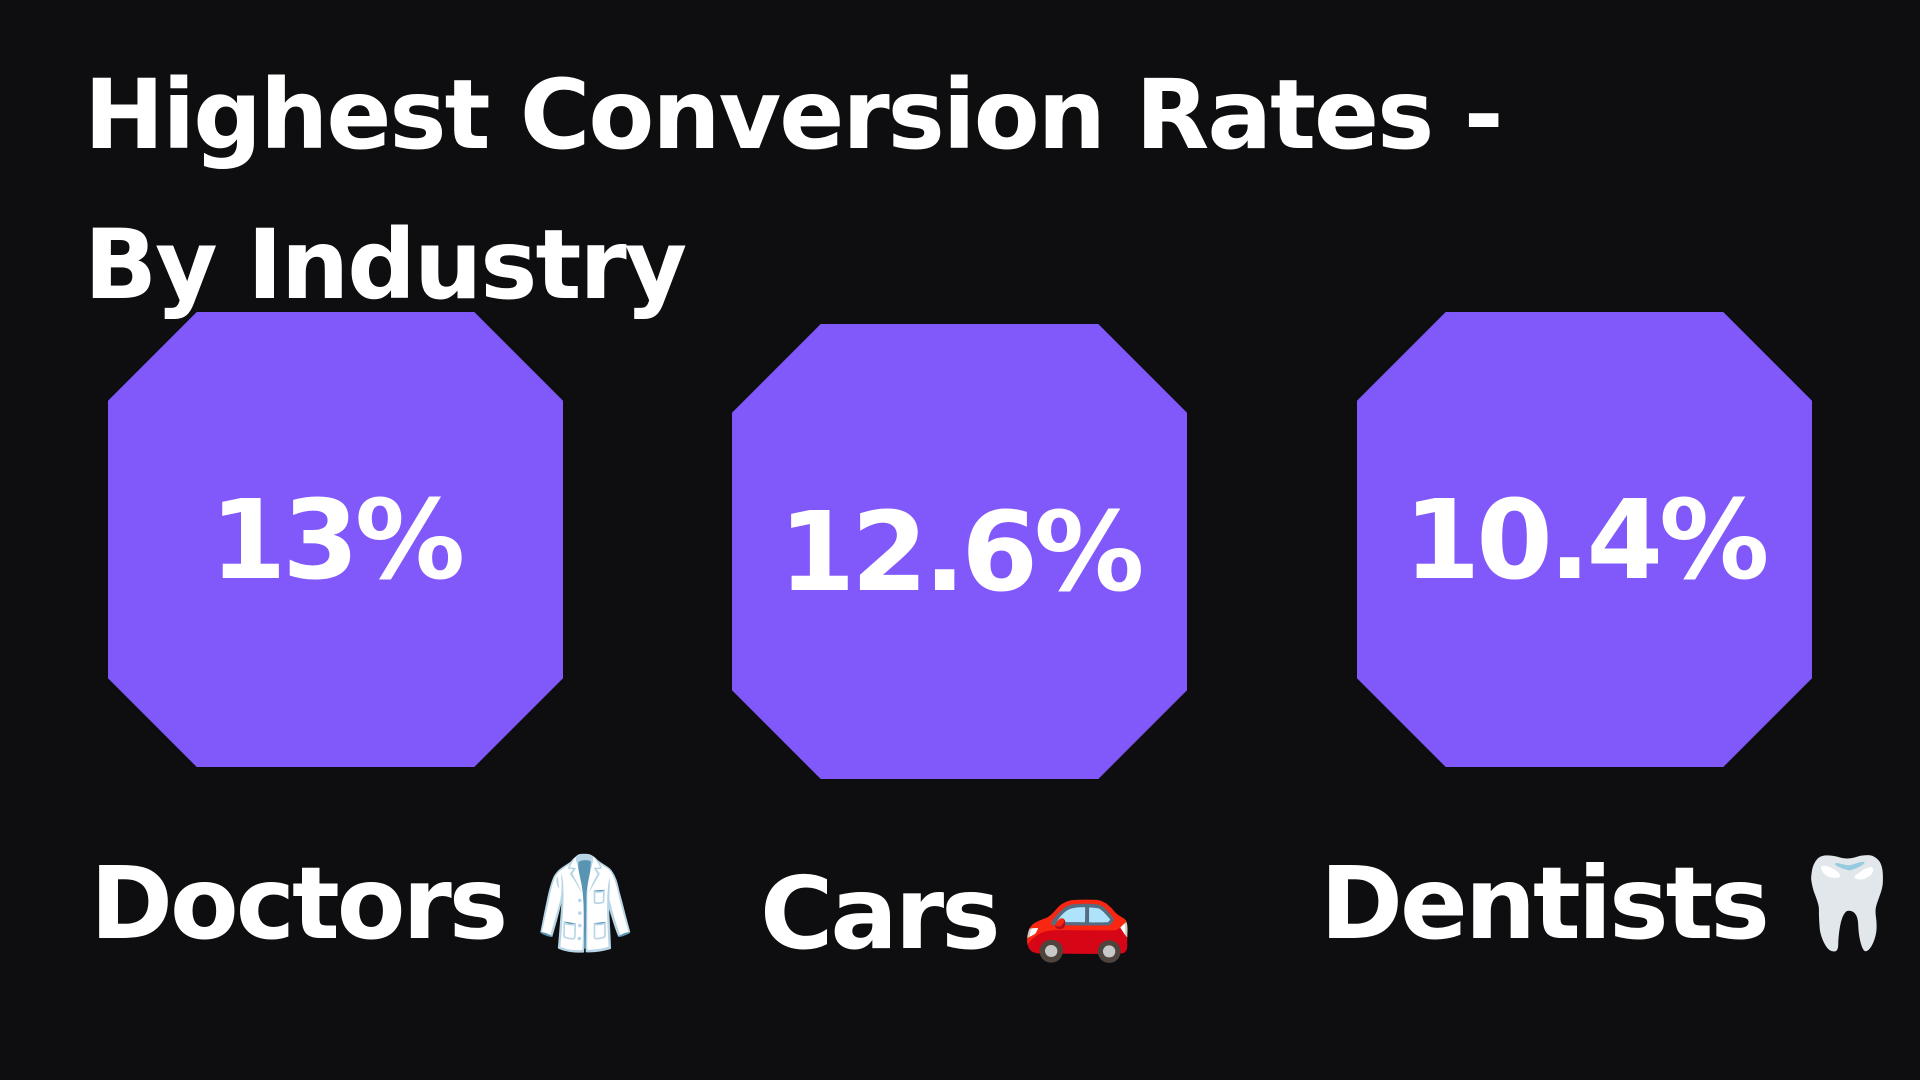 The width and height of the screenshot is (1920, 1080). I want to click on lab-coat-icon: 🥼, so click(585, 903).